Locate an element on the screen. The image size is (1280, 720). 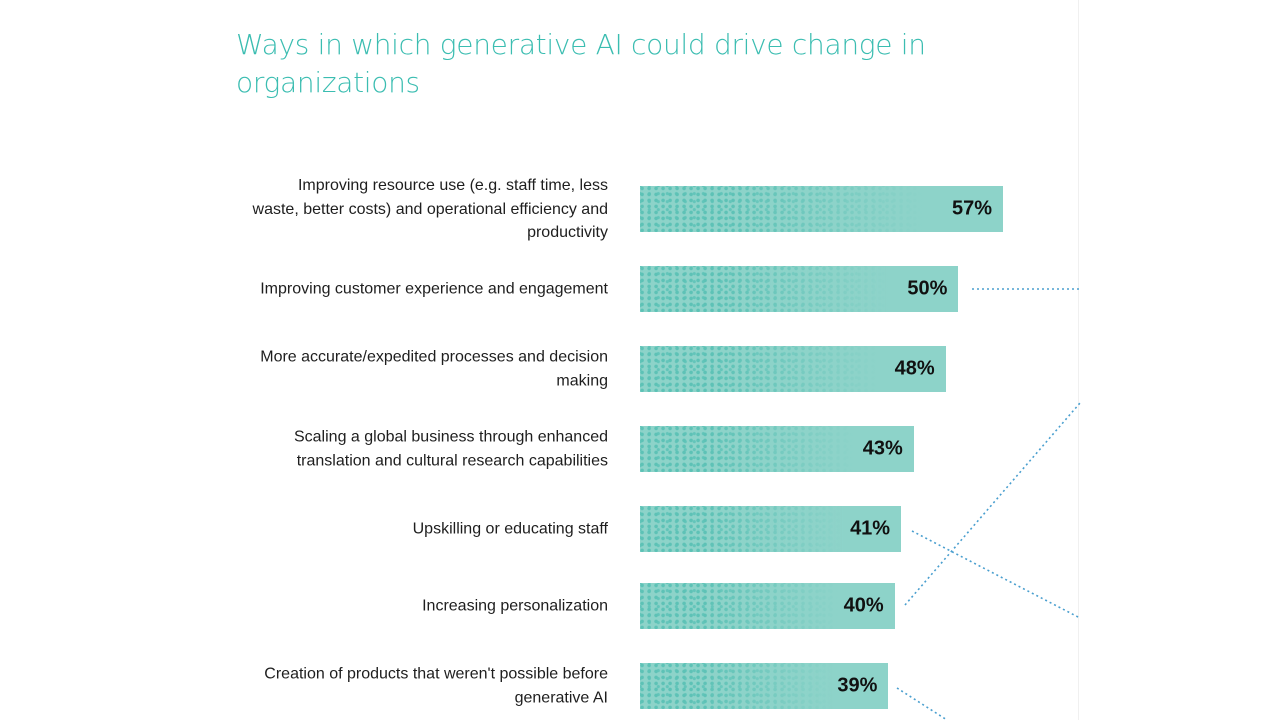
value-label: 48% is located at coordinates (914, 368).